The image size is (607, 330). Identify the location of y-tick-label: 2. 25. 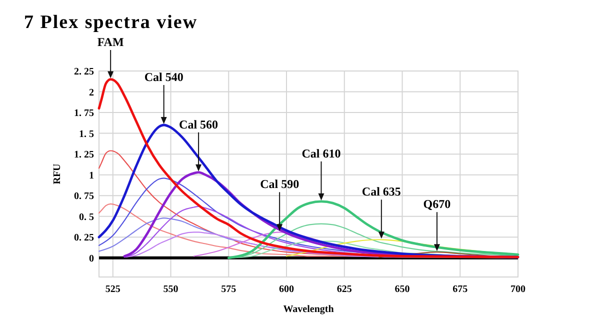
(84, 72).